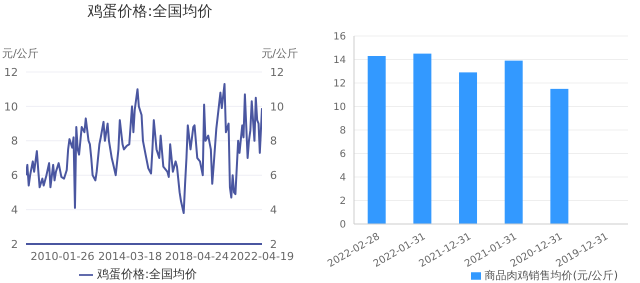  What do you see at coordinates (273, 175) in the screenshot?
I see `y2-tick-label: 6` at bounding box center [273, 175].